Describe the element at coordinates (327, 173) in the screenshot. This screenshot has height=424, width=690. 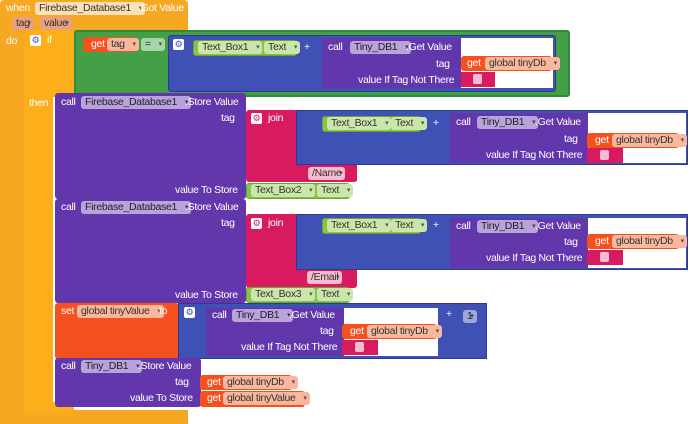
I see `string-value: /Name` at that location.